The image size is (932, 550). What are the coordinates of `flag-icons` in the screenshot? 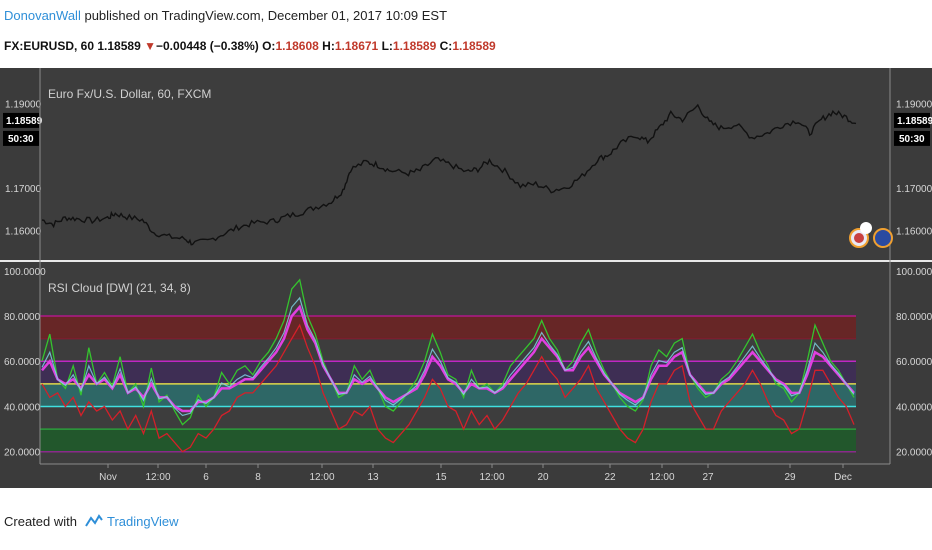 It's located at (871, 235).